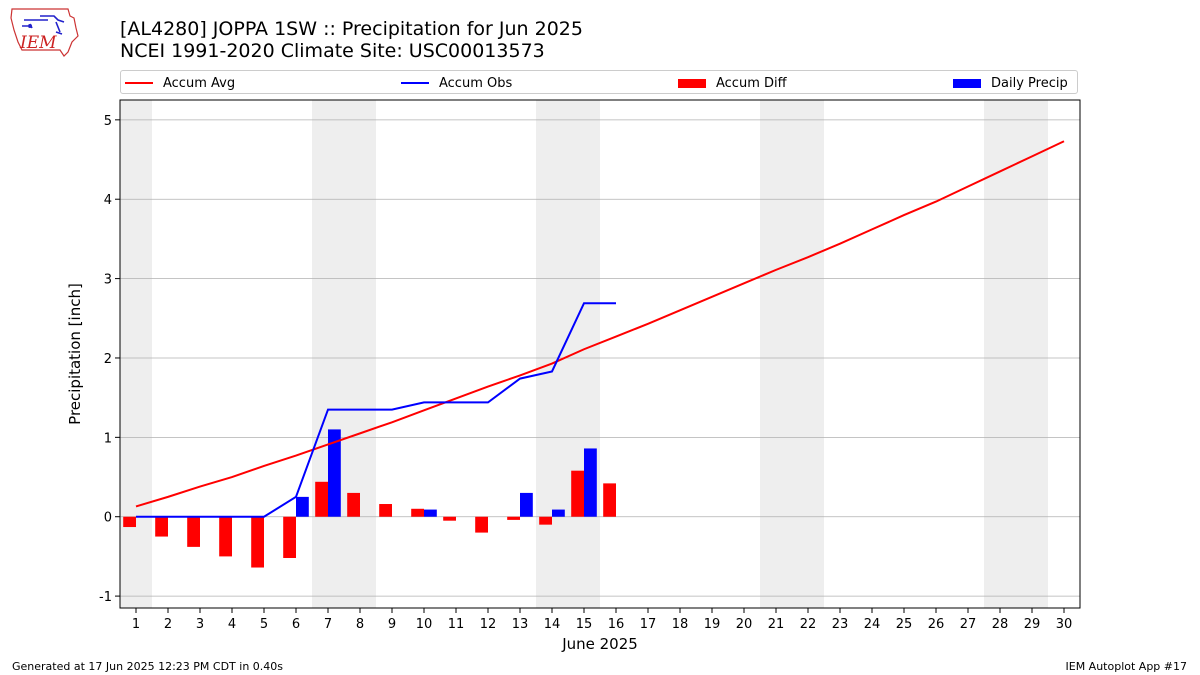 This screenshot has width=1200, height=675. Describe the element at coordinates (1126, 666) in the screenshot. I see `footer-app: IEM Autoplot App #17` at that location.